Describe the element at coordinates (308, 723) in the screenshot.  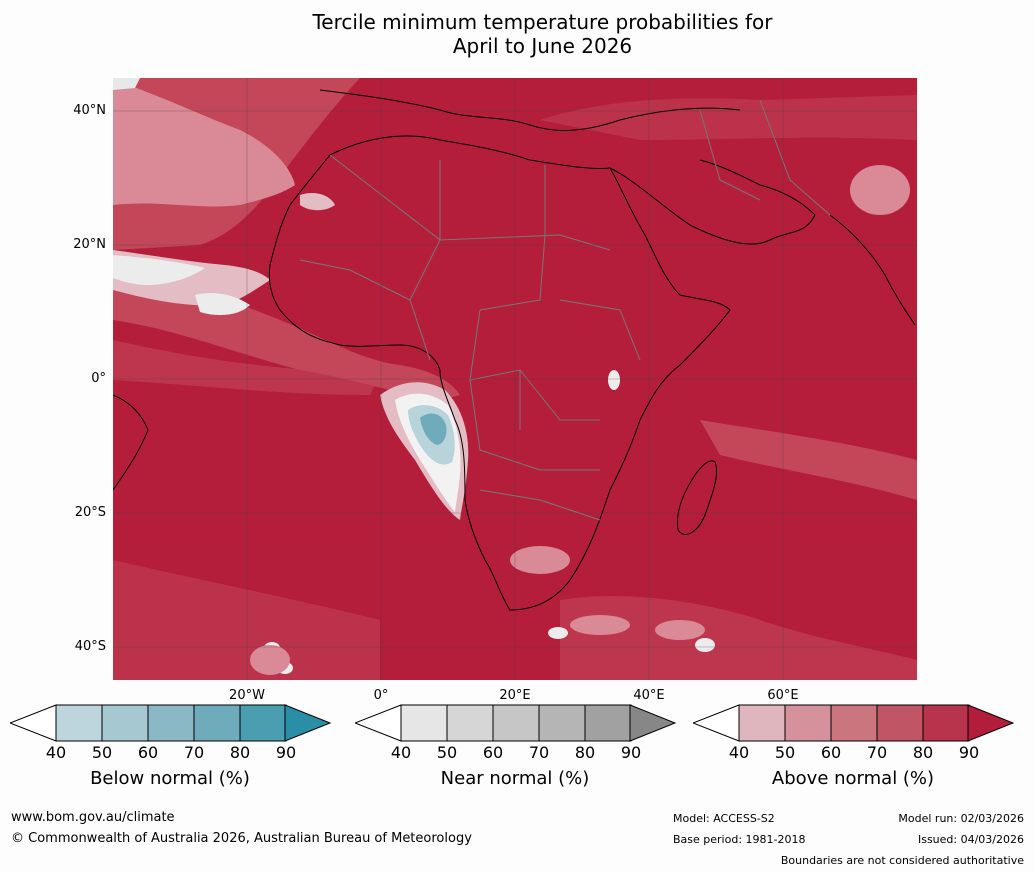
I see `colorbar-below-arrow` at that location.